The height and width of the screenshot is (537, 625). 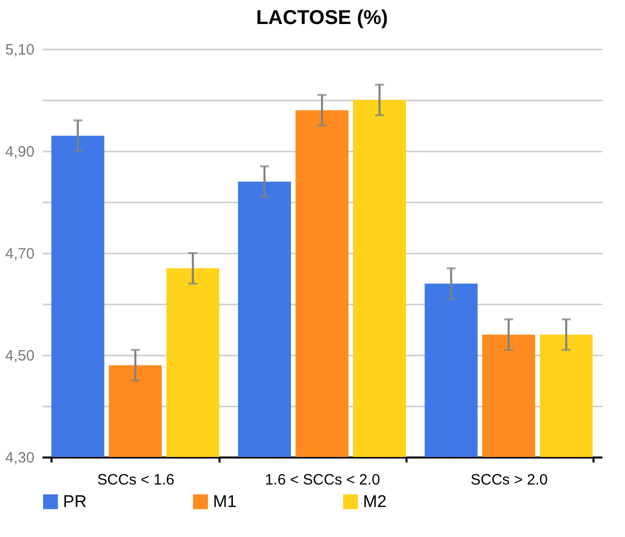 What do you see at coordinates (19, 356) in the screenshot?
I see `y-tick-label: 4,50` at bounding box center [19, 356].